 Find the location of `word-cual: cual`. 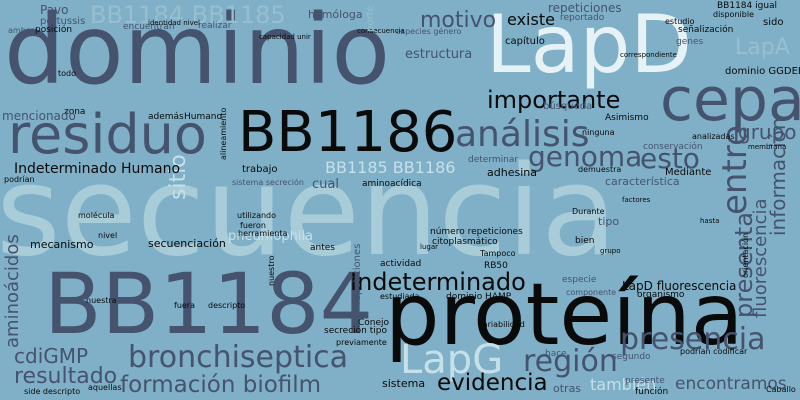

word-cual: cual is located at coordinates (325, 184).